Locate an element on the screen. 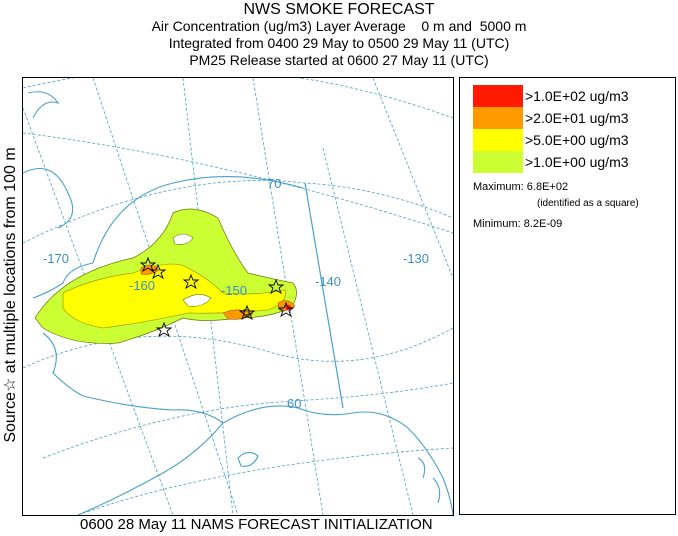 The image size is (678, 536). source-markers is located at coordinates (217, 297).